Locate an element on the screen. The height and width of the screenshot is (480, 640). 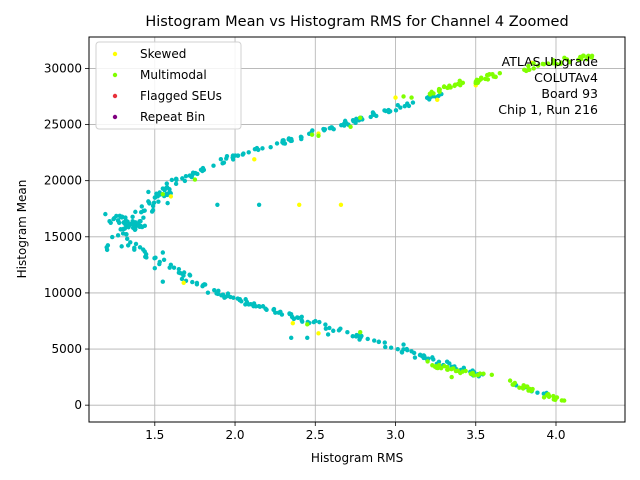
annotation-line-1: ATLAS Upgrade is located at coordinates (550, 61).